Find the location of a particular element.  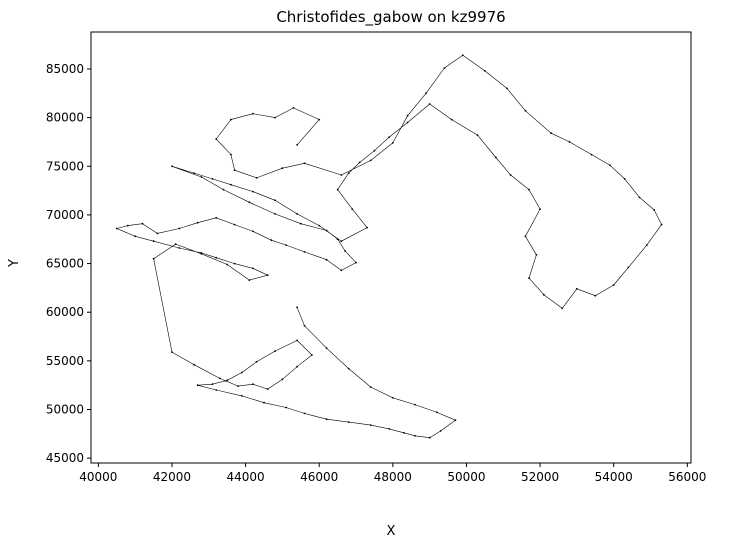

y-tick-label: 75000 is located at coordinates (65, 166).